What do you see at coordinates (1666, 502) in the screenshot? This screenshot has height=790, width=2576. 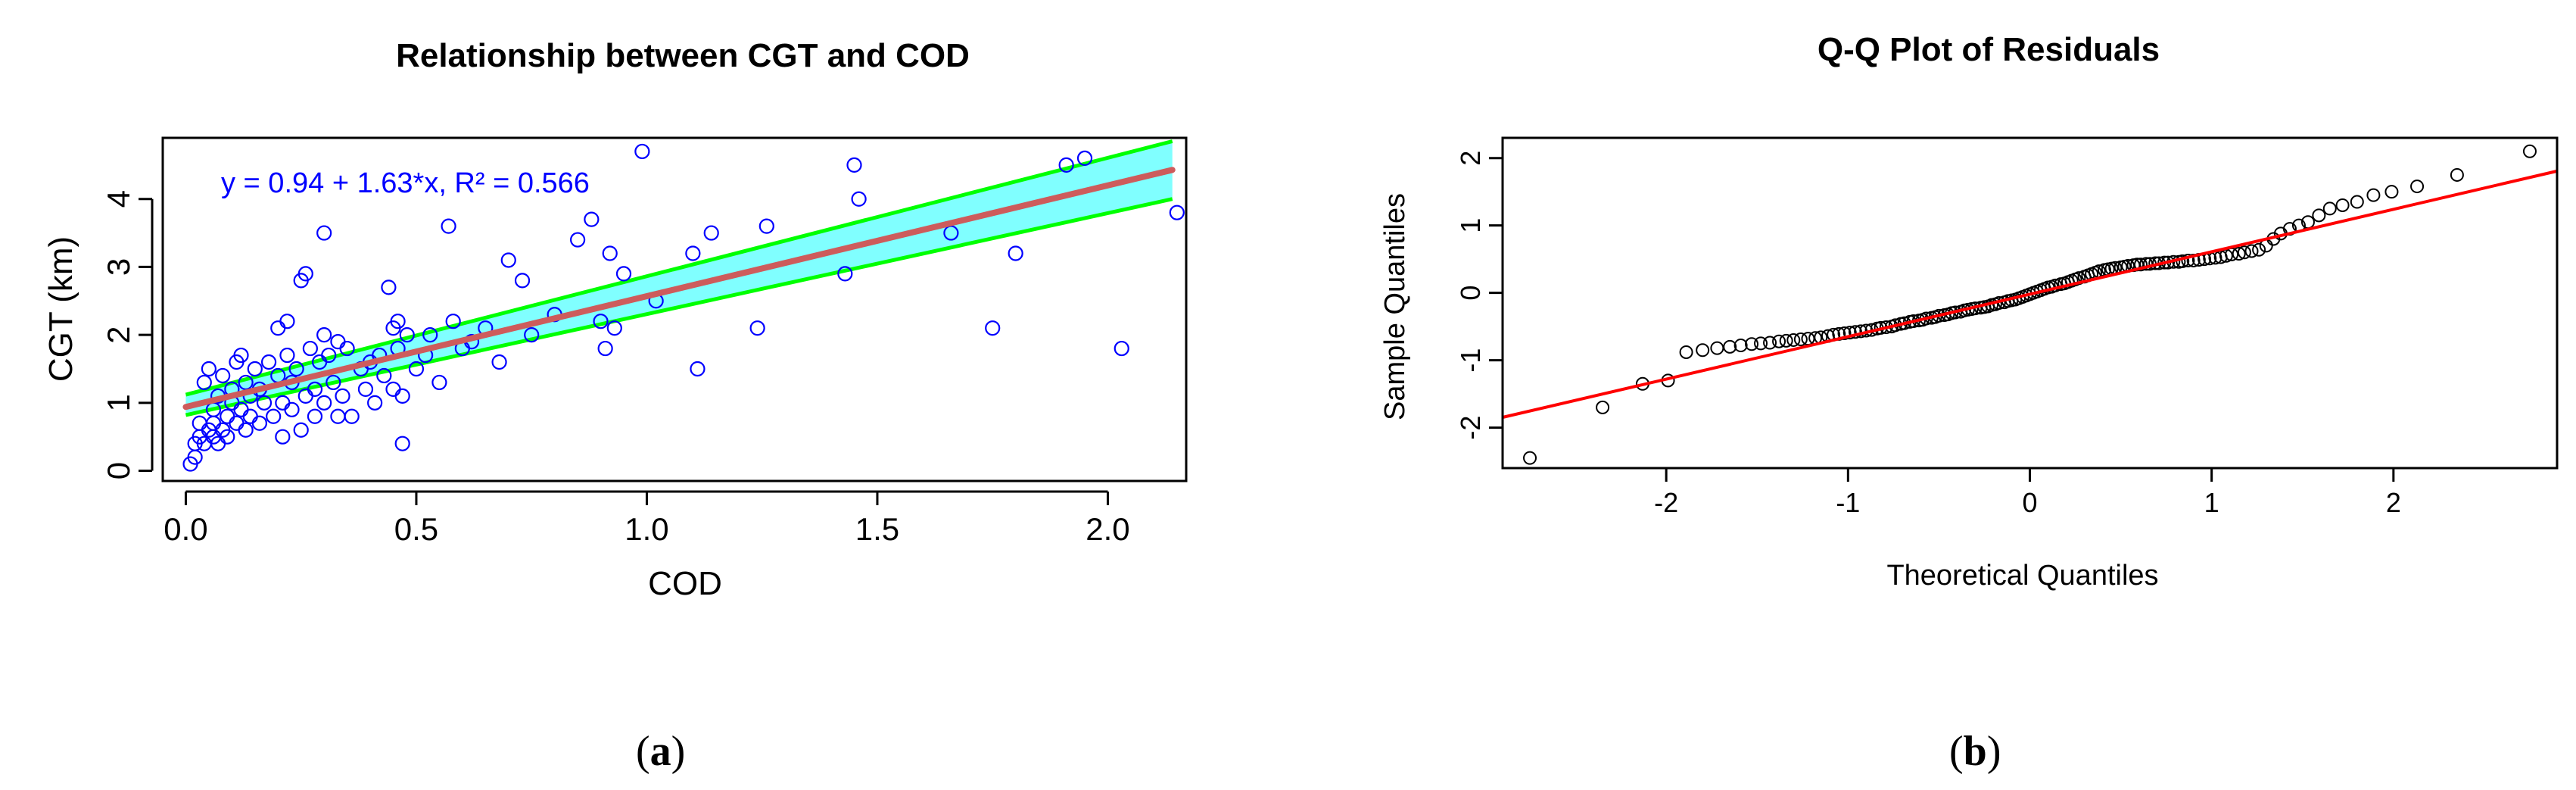 I see `x-tick-label: -2` at bounding box center [1666, 502].